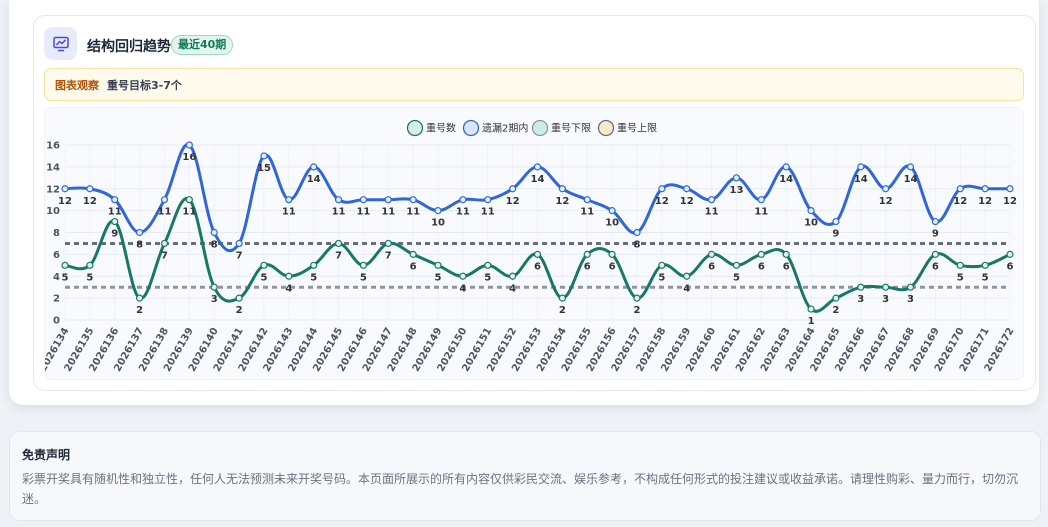  What do you see at coordinates (56, 321) in the screenshot?
I see `y-tick-label: 0` at bounding box center [56, 321].